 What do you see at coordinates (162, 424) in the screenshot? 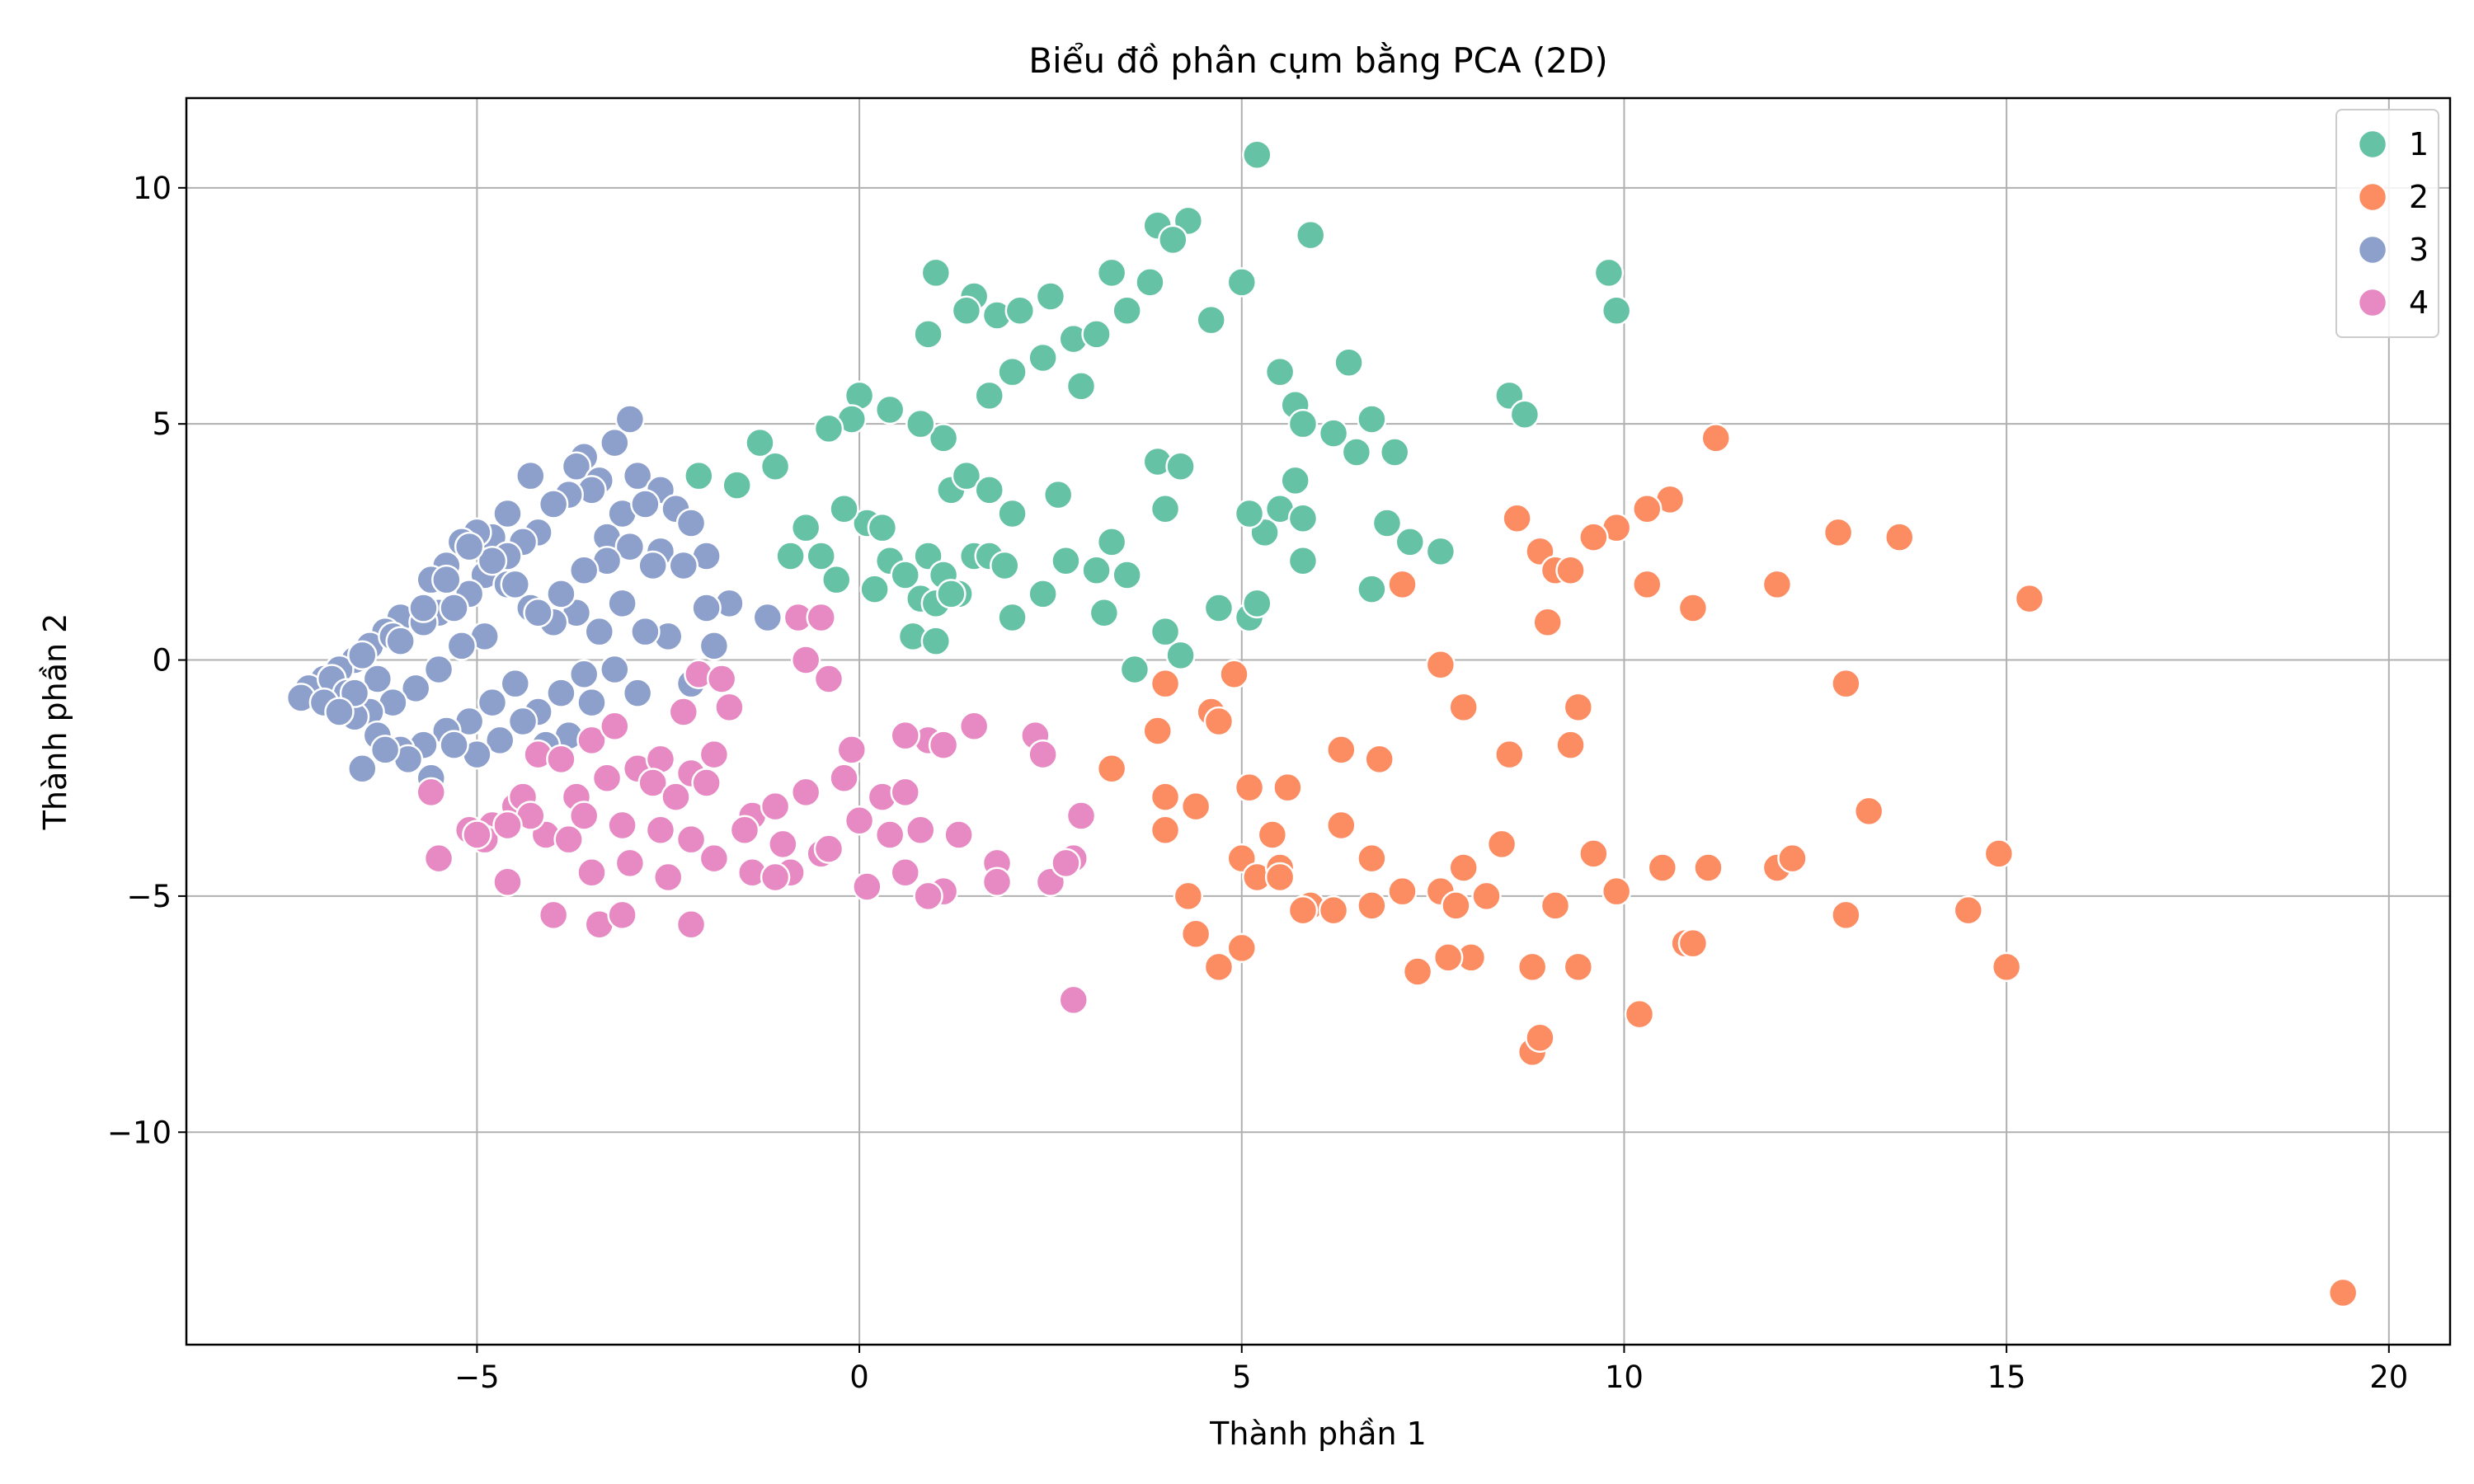
I see `y-tick-label: 5` at bounding box center [162, 424].